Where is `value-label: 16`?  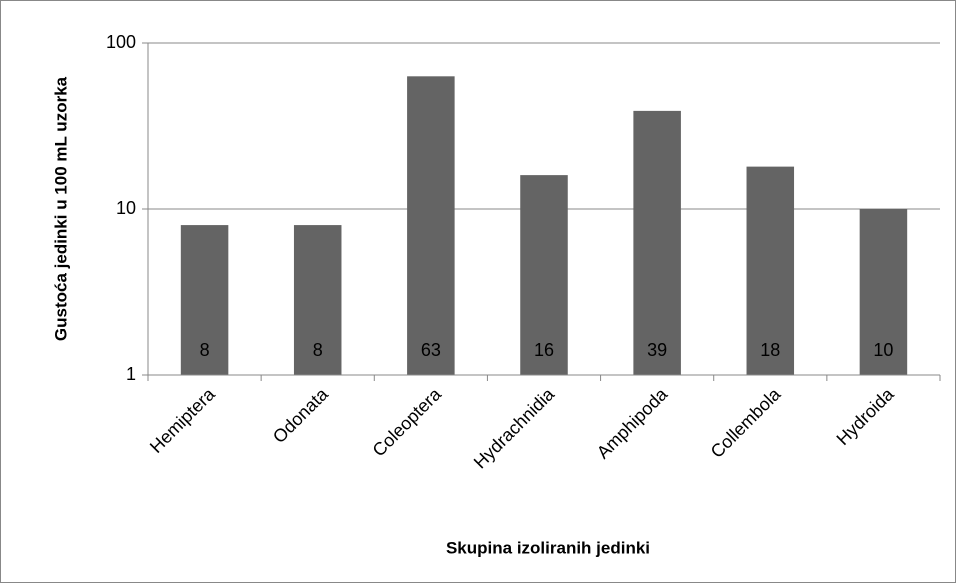
value-label: 16 is located at coordinates (544, 350).